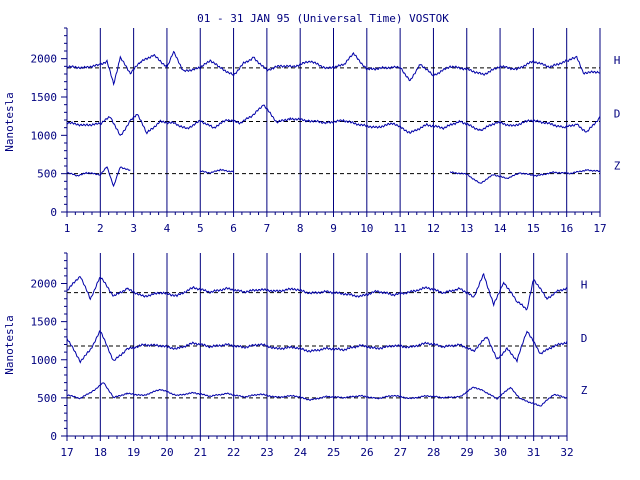 The width and height of the screenshot is (640, 480). I want to click on x-tick-label: 2, so click(100, 228).